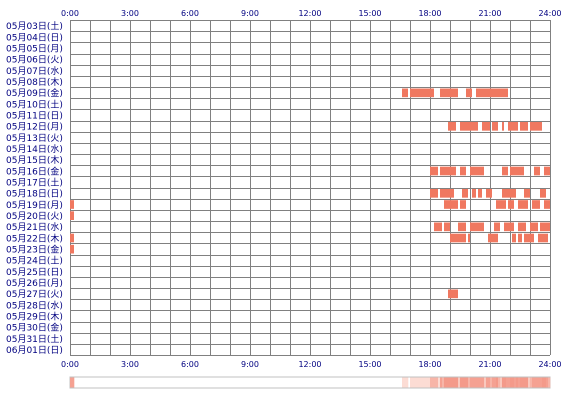 The height and width of the screenshot is (400, 570). I want to click on date-label: 05月28日(水), so click(34, 305).